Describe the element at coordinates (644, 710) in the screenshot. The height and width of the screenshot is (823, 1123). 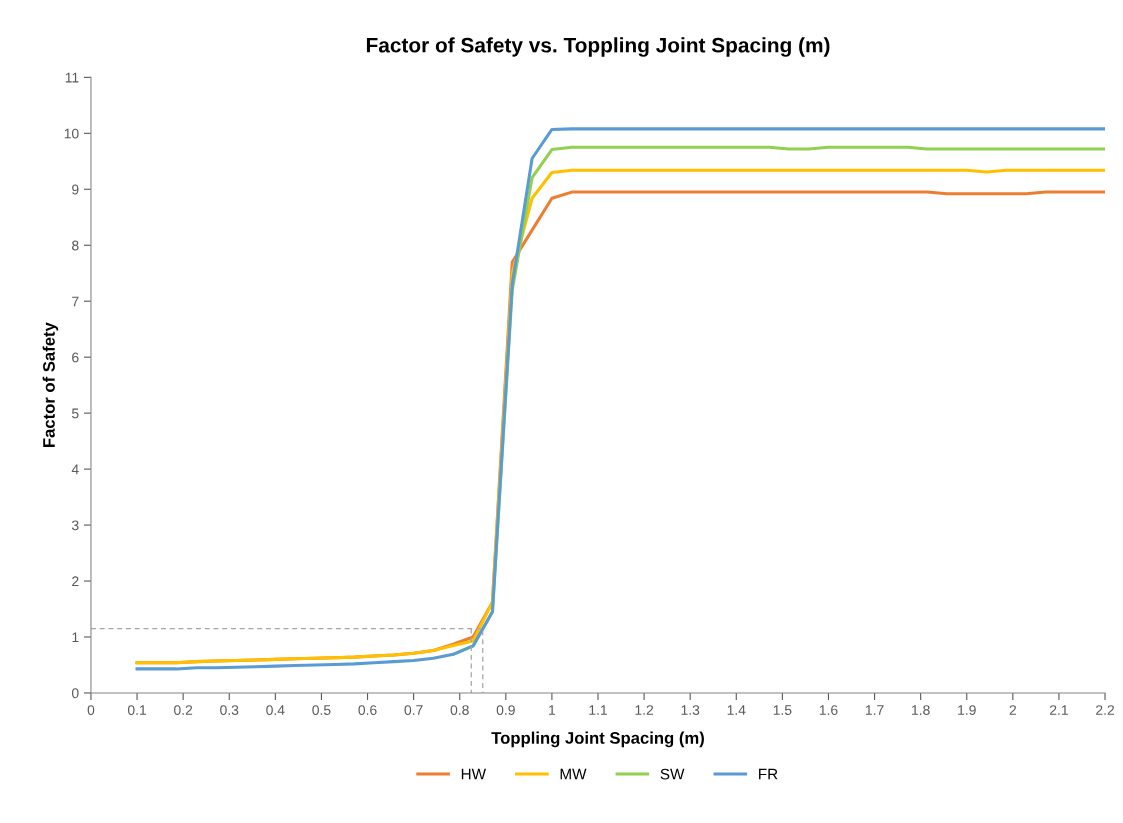
I see `x-tick-label: 1.2` at that location.